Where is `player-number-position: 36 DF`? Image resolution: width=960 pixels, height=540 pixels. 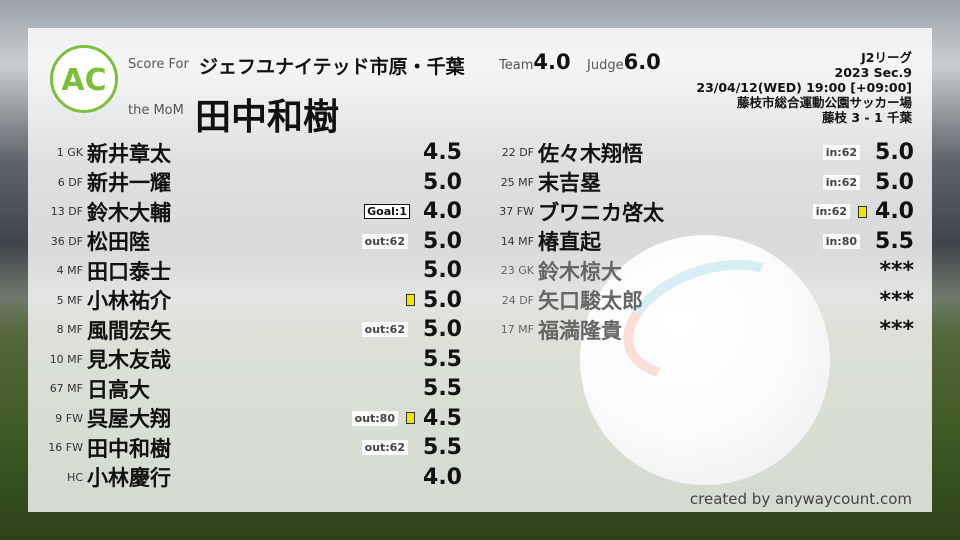 player-number-position: 36 DF is located at coordinates (66, 241).